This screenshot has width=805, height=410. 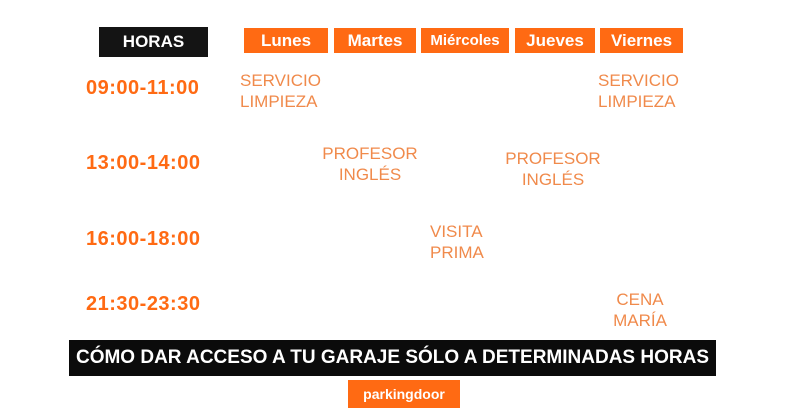 What do you see at coordinates (640, 320) in the screenshot?
I see `event-line: MARÍA` at bounding box center [640, 320].